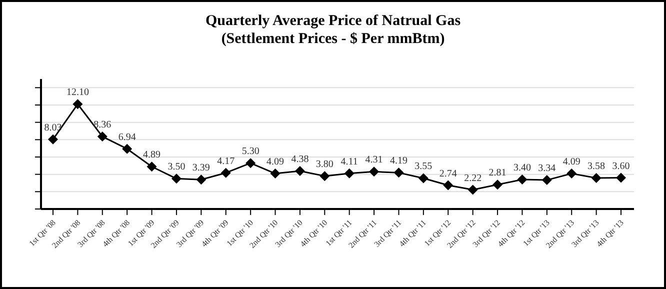 This screenshot has height=289, width=666. Describe the element at coordinates (374, 160) in the screenshot. I see `data-label: 4.31` at that location.